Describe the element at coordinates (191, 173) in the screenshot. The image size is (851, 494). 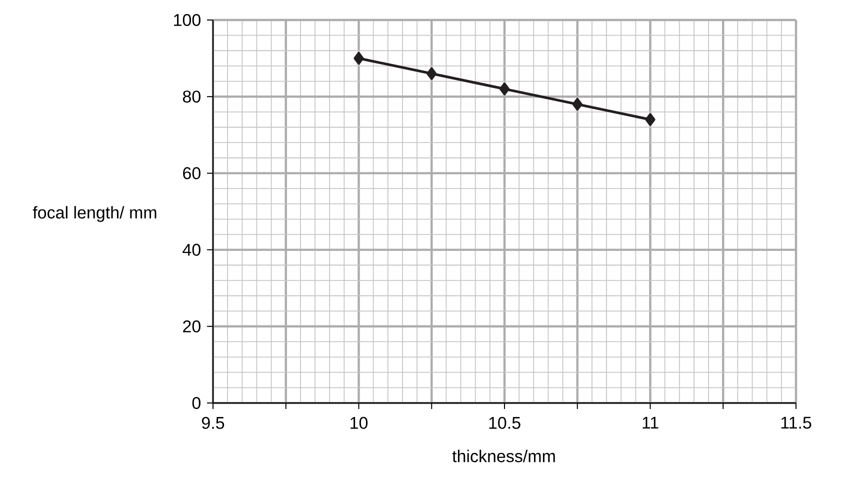
I see `y-tick-label: 60` at that location.